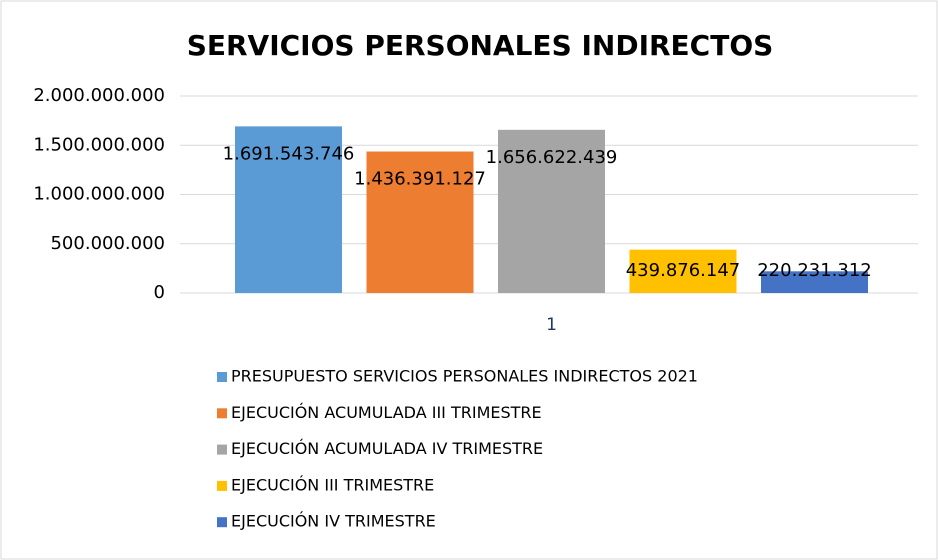 This screenshot has height=560, width=938. I want to click on legend-label: EJECUCIÓN IV TRIMESTRE, so click(333, 521).